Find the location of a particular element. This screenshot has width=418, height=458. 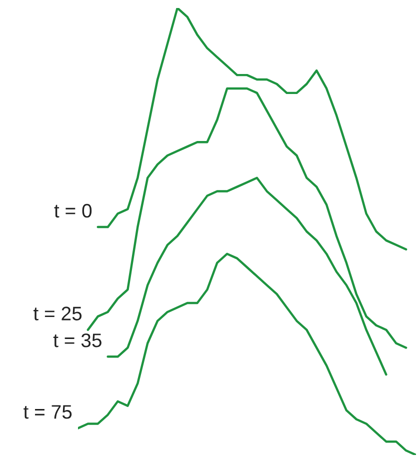

series-label: t = 35 is located at coordinates (77, 340).